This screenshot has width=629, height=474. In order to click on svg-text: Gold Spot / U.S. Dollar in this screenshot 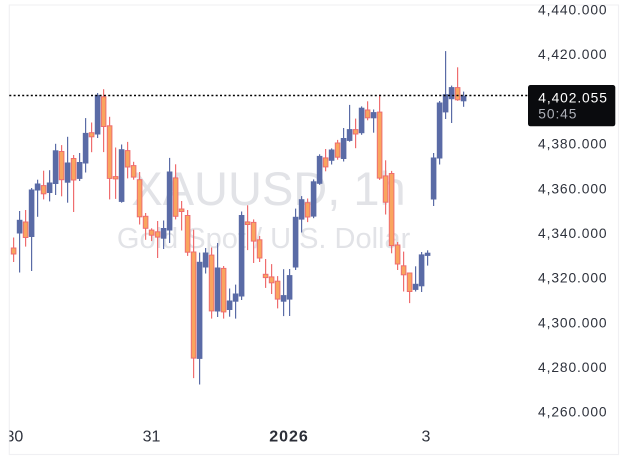, I will do `click(264, 239)`.